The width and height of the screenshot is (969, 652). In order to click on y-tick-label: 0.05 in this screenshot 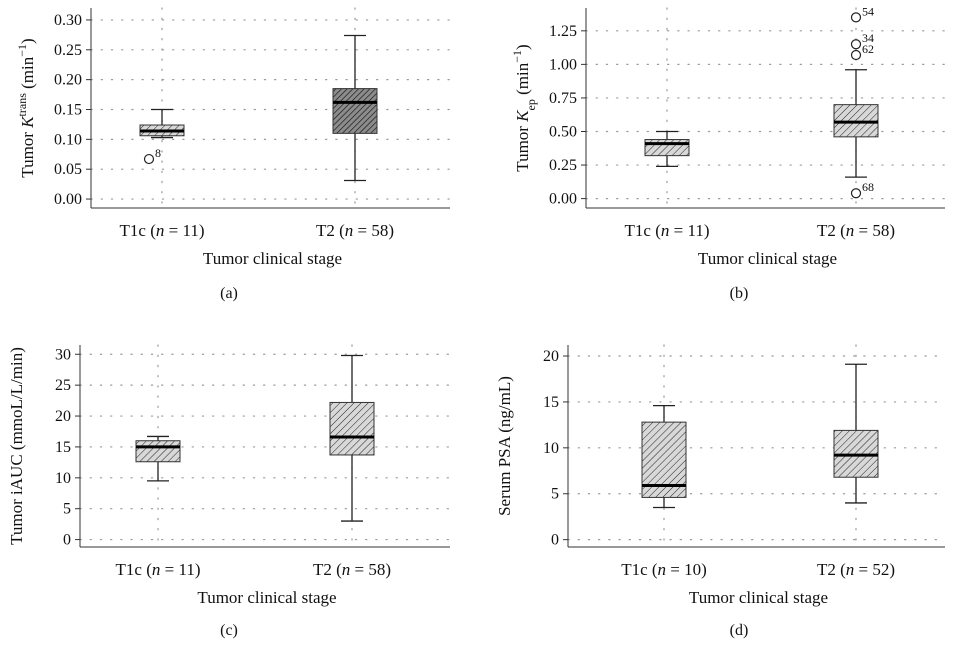, I will do `click(68, 169)`.